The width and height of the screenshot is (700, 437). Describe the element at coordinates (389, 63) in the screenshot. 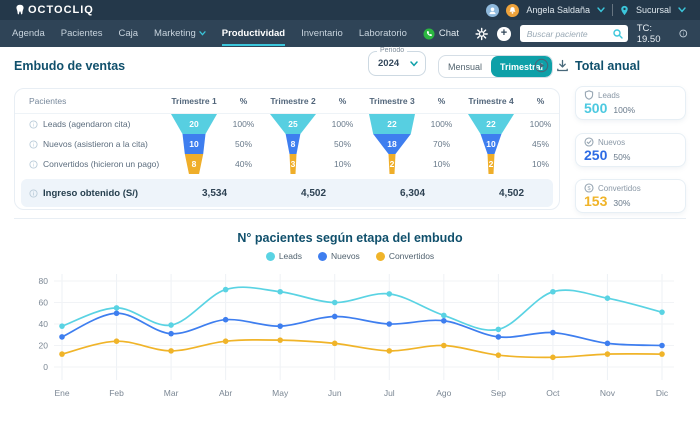

I see `period-value: 2024` at that location.